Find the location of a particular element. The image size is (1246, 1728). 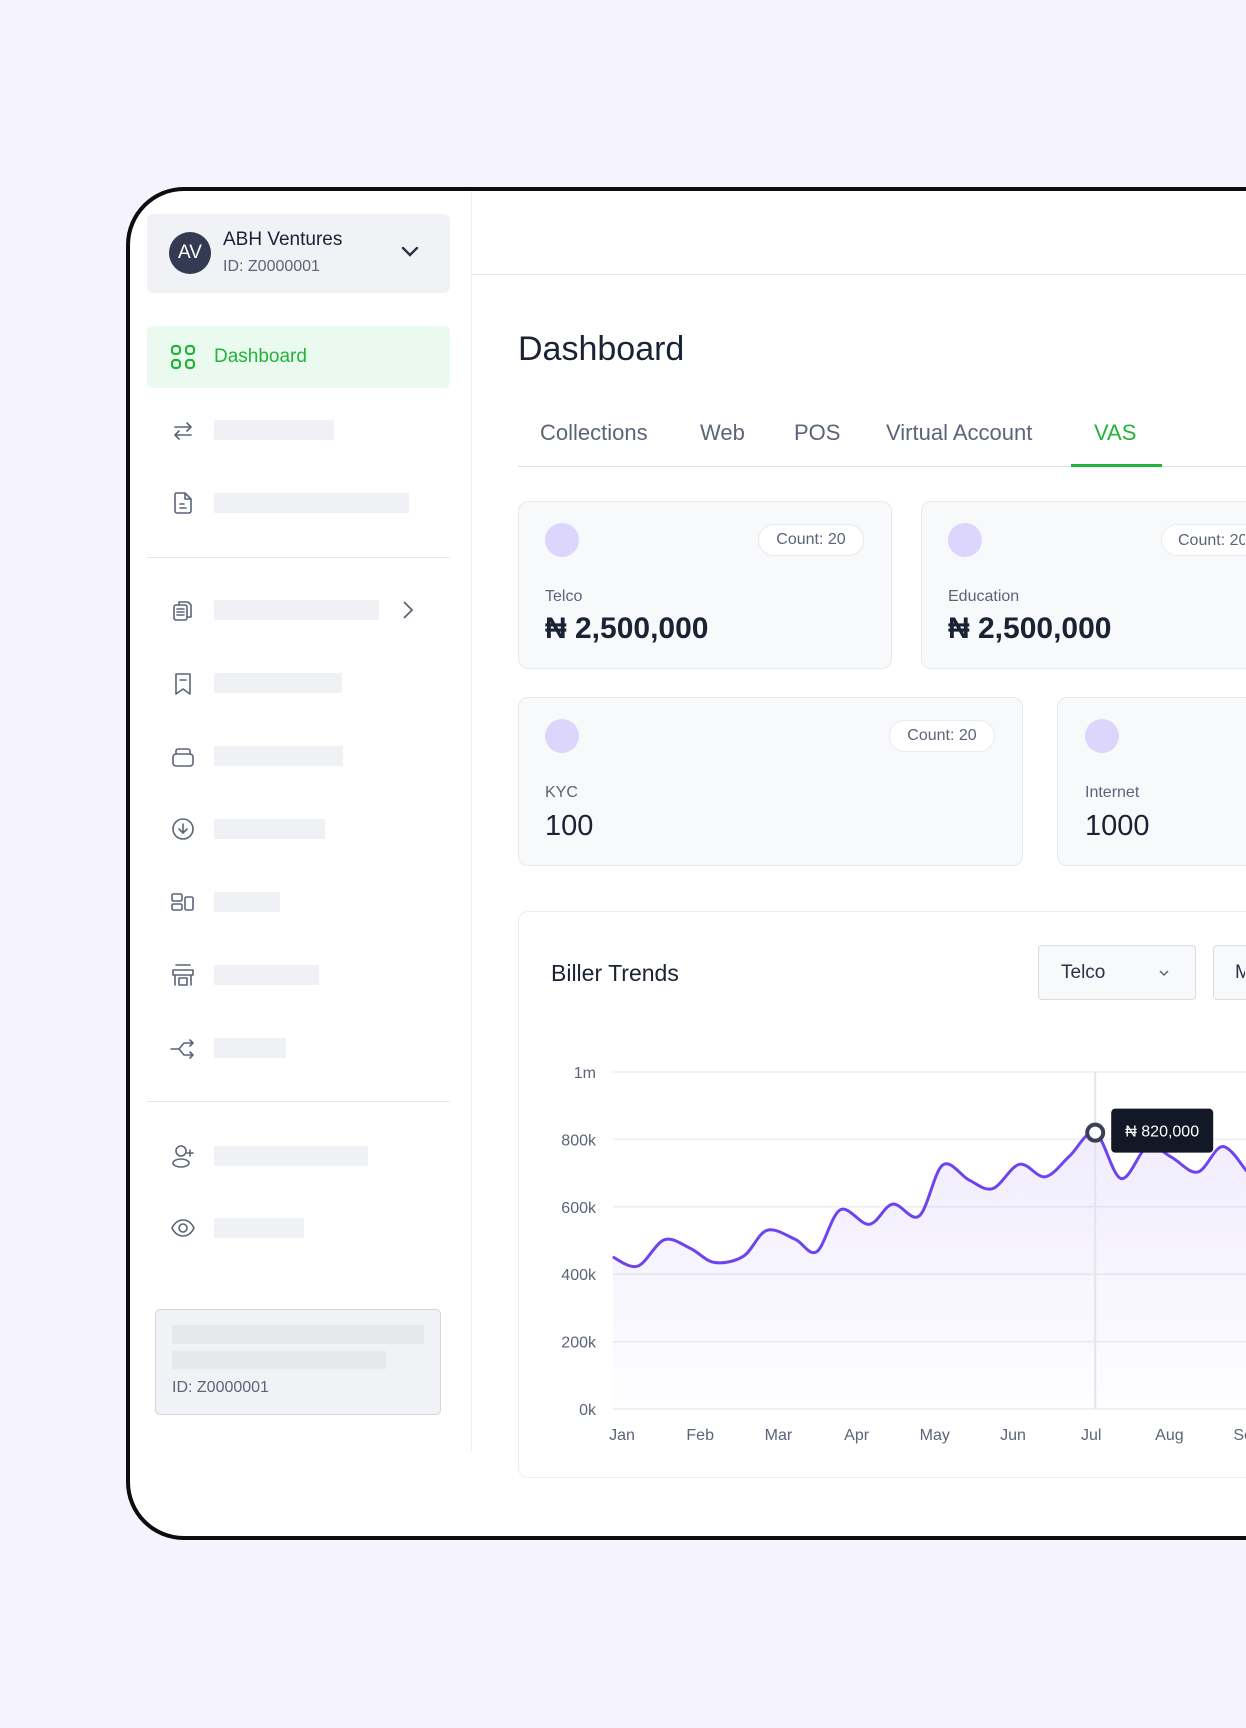

document-icon is located at coordinates (183, 503).